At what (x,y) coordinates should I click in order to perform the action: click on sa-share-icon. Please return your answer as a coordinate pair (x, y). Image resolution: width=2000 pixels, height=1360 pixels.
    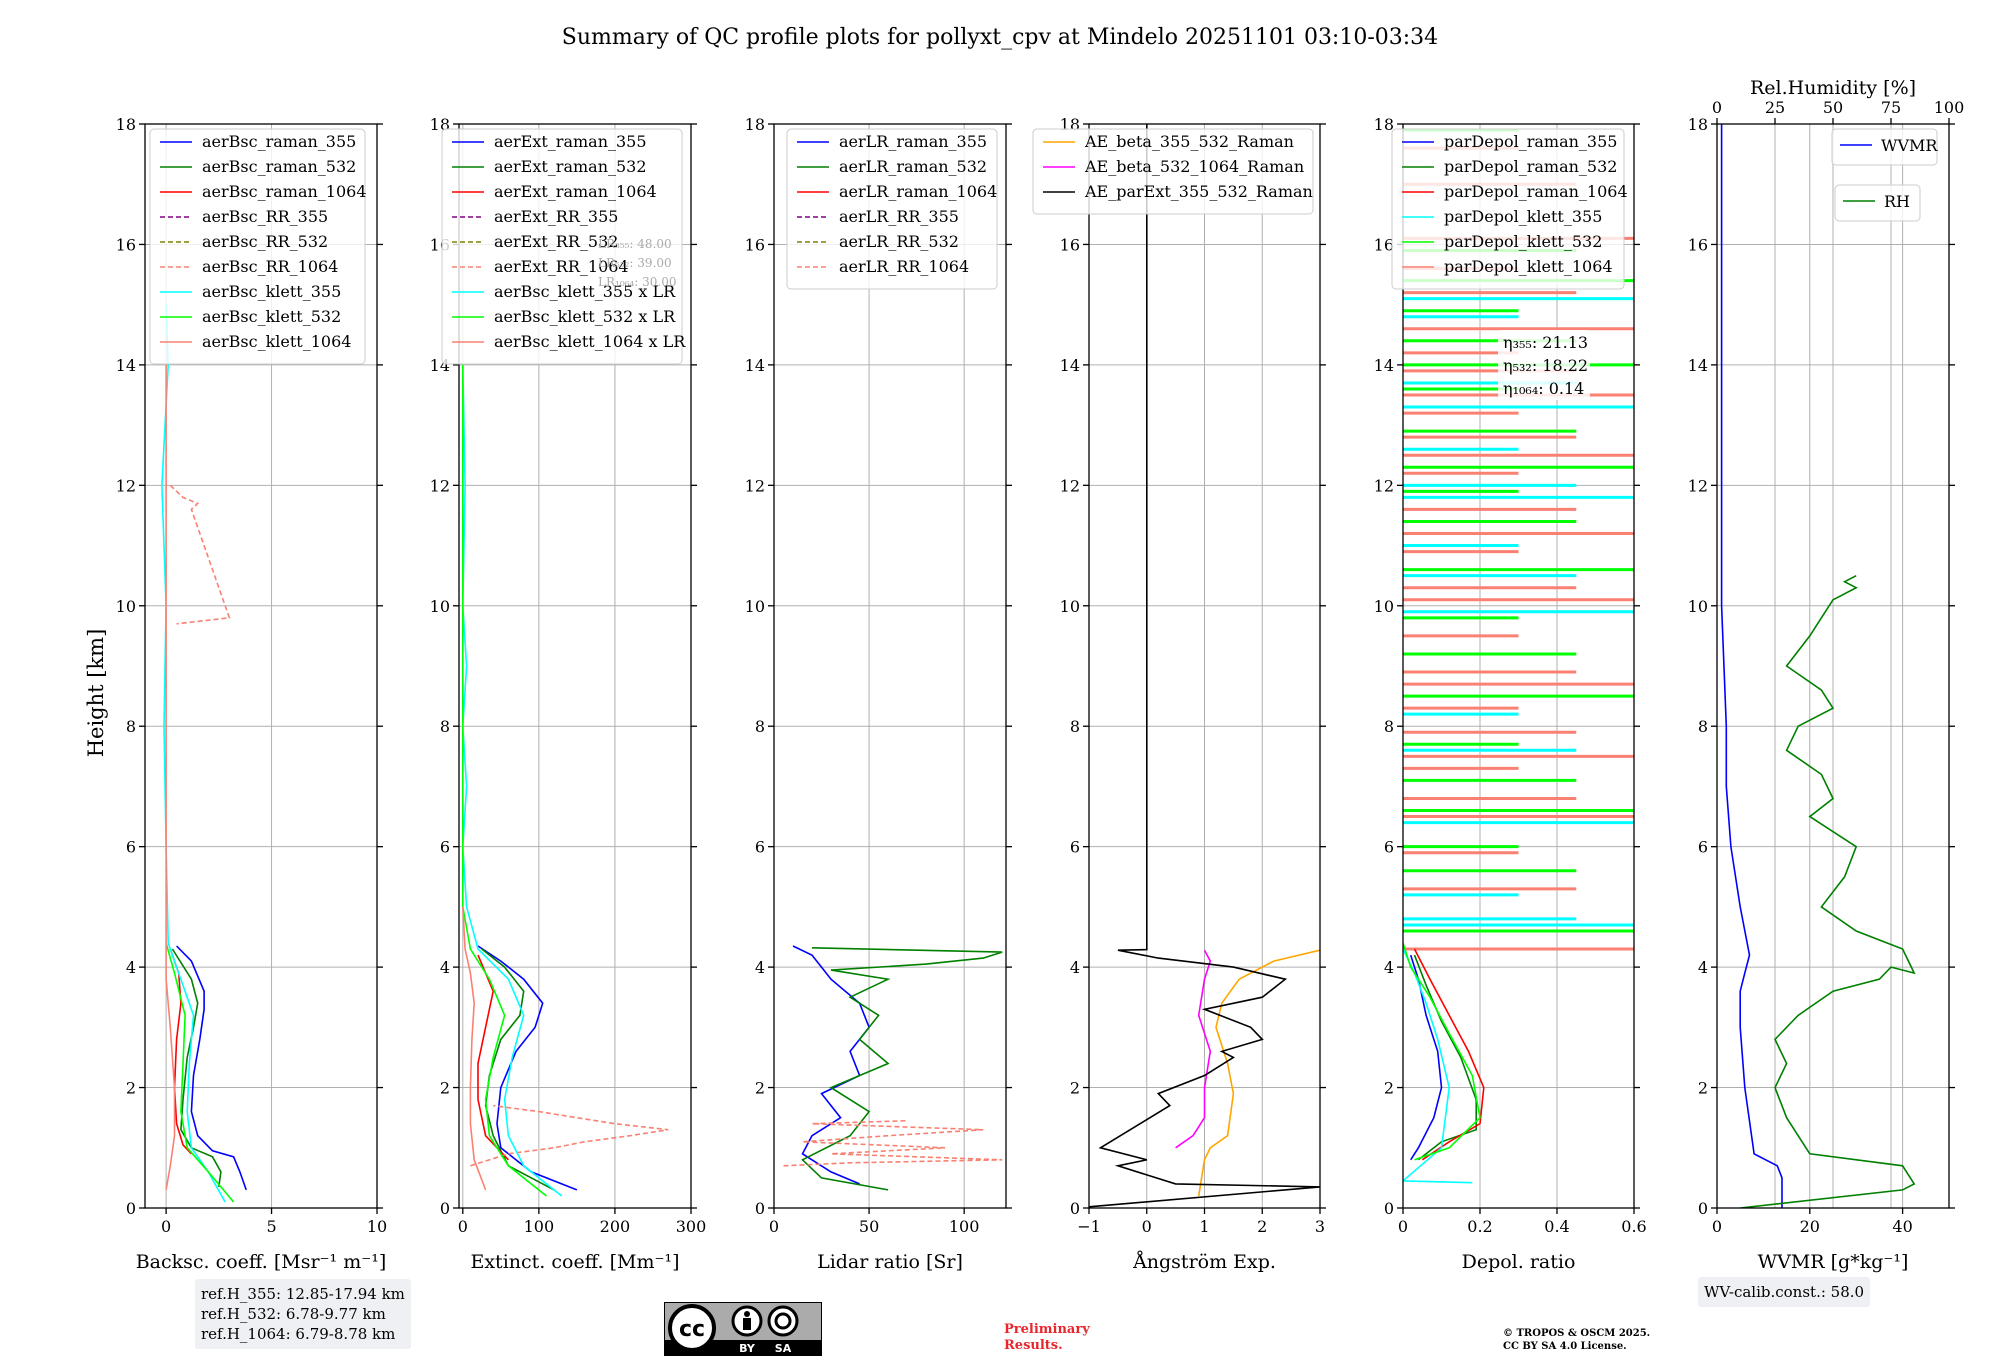
    Looking at the image, I should click on (783, 1321).